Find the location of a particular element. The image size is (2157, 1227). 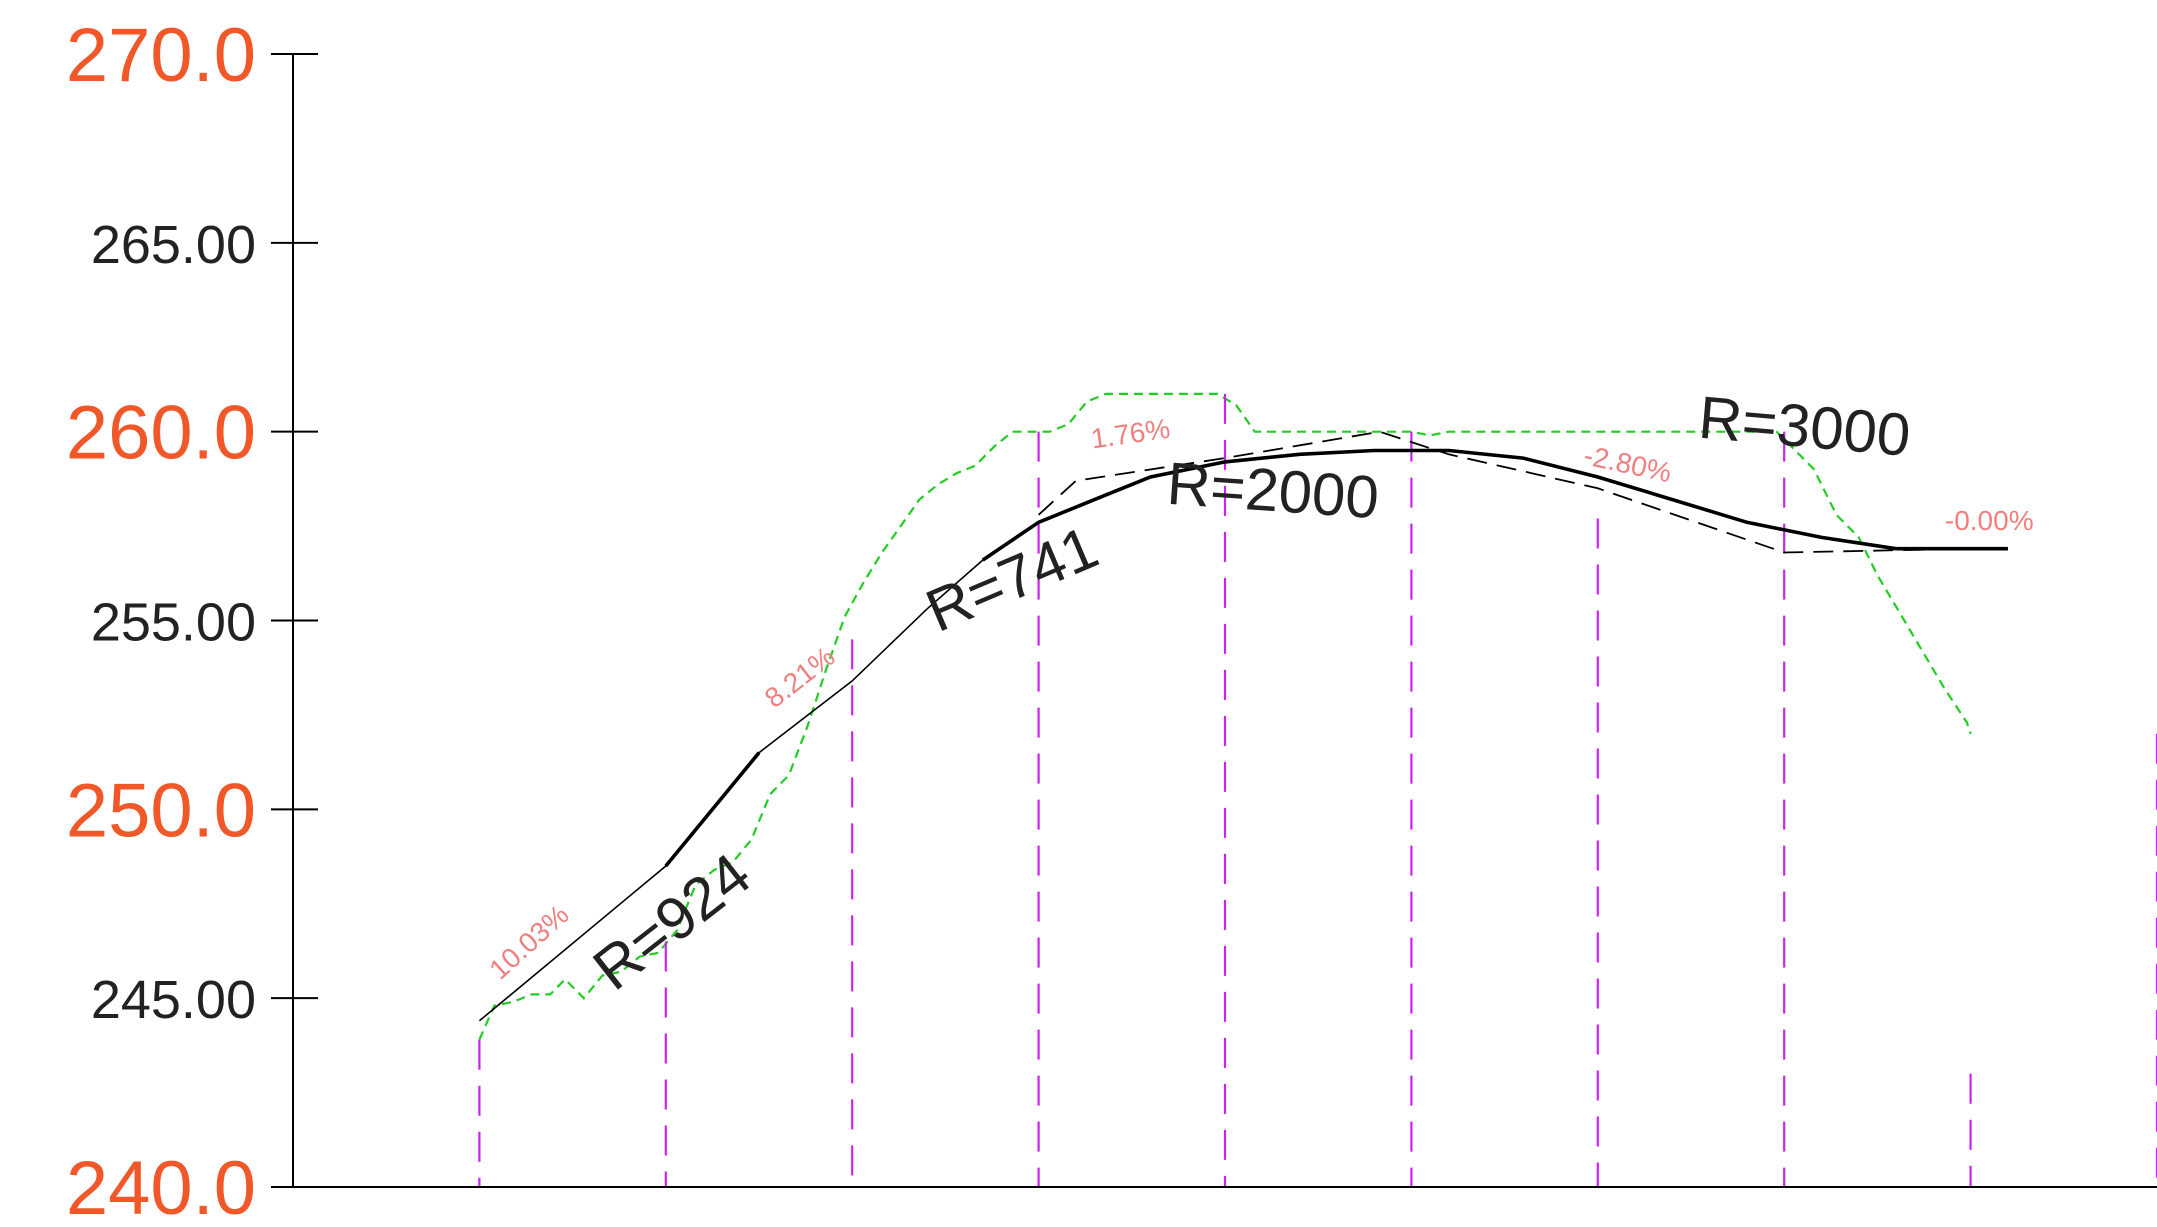

y-axis-ticks: 270.0 265.00 260.0 255.00 250.0 245.00 240.0 is located at coordinates (192, 620).